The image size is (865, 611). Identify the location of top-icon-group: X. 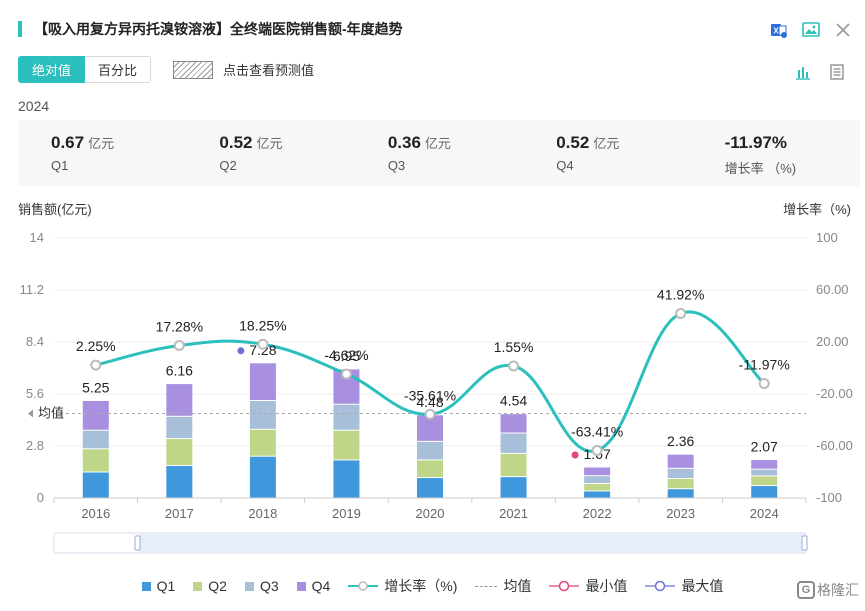
(811, 30).